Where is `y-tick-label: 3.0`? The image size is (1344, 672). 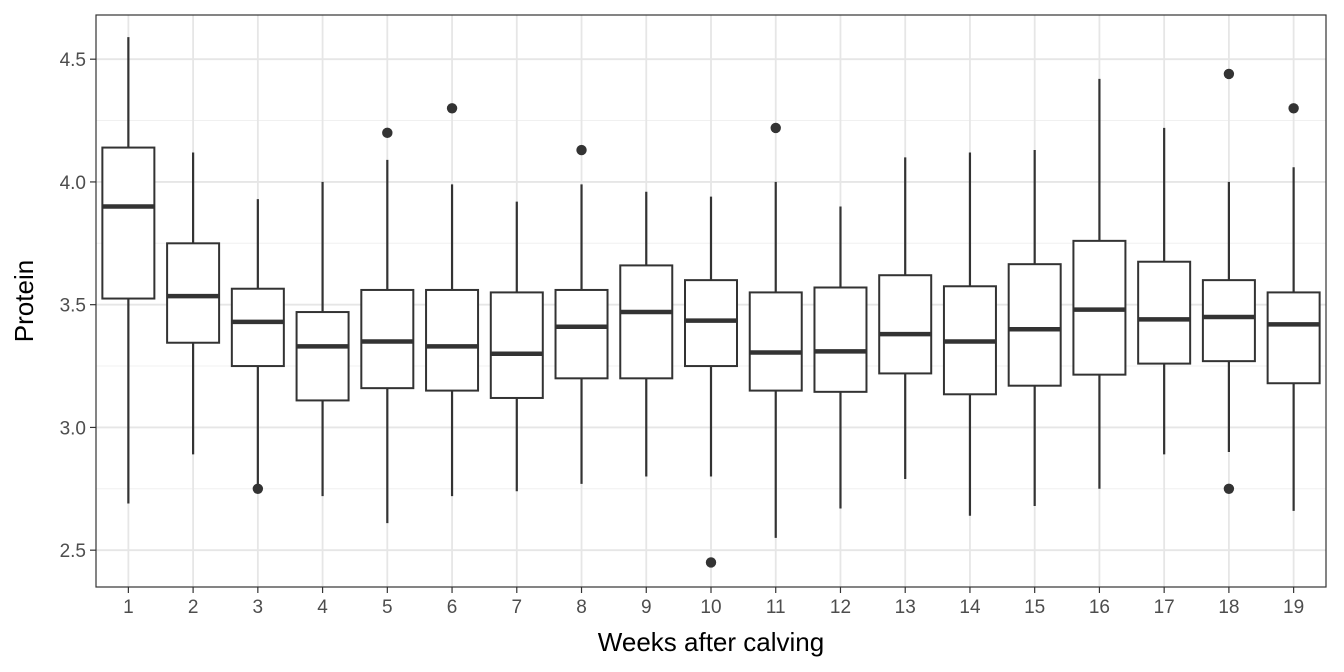
y-tick-label: 3.0 is located at coordinates (73, 428).